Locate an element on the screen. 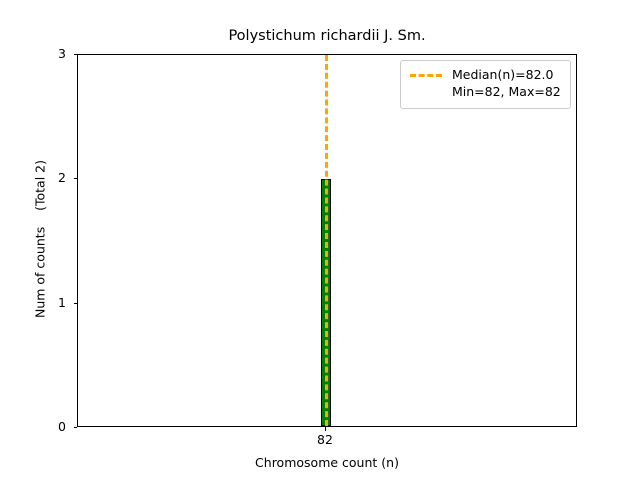  x-tick-label-82: 82 is located at coordinates (325, 439).